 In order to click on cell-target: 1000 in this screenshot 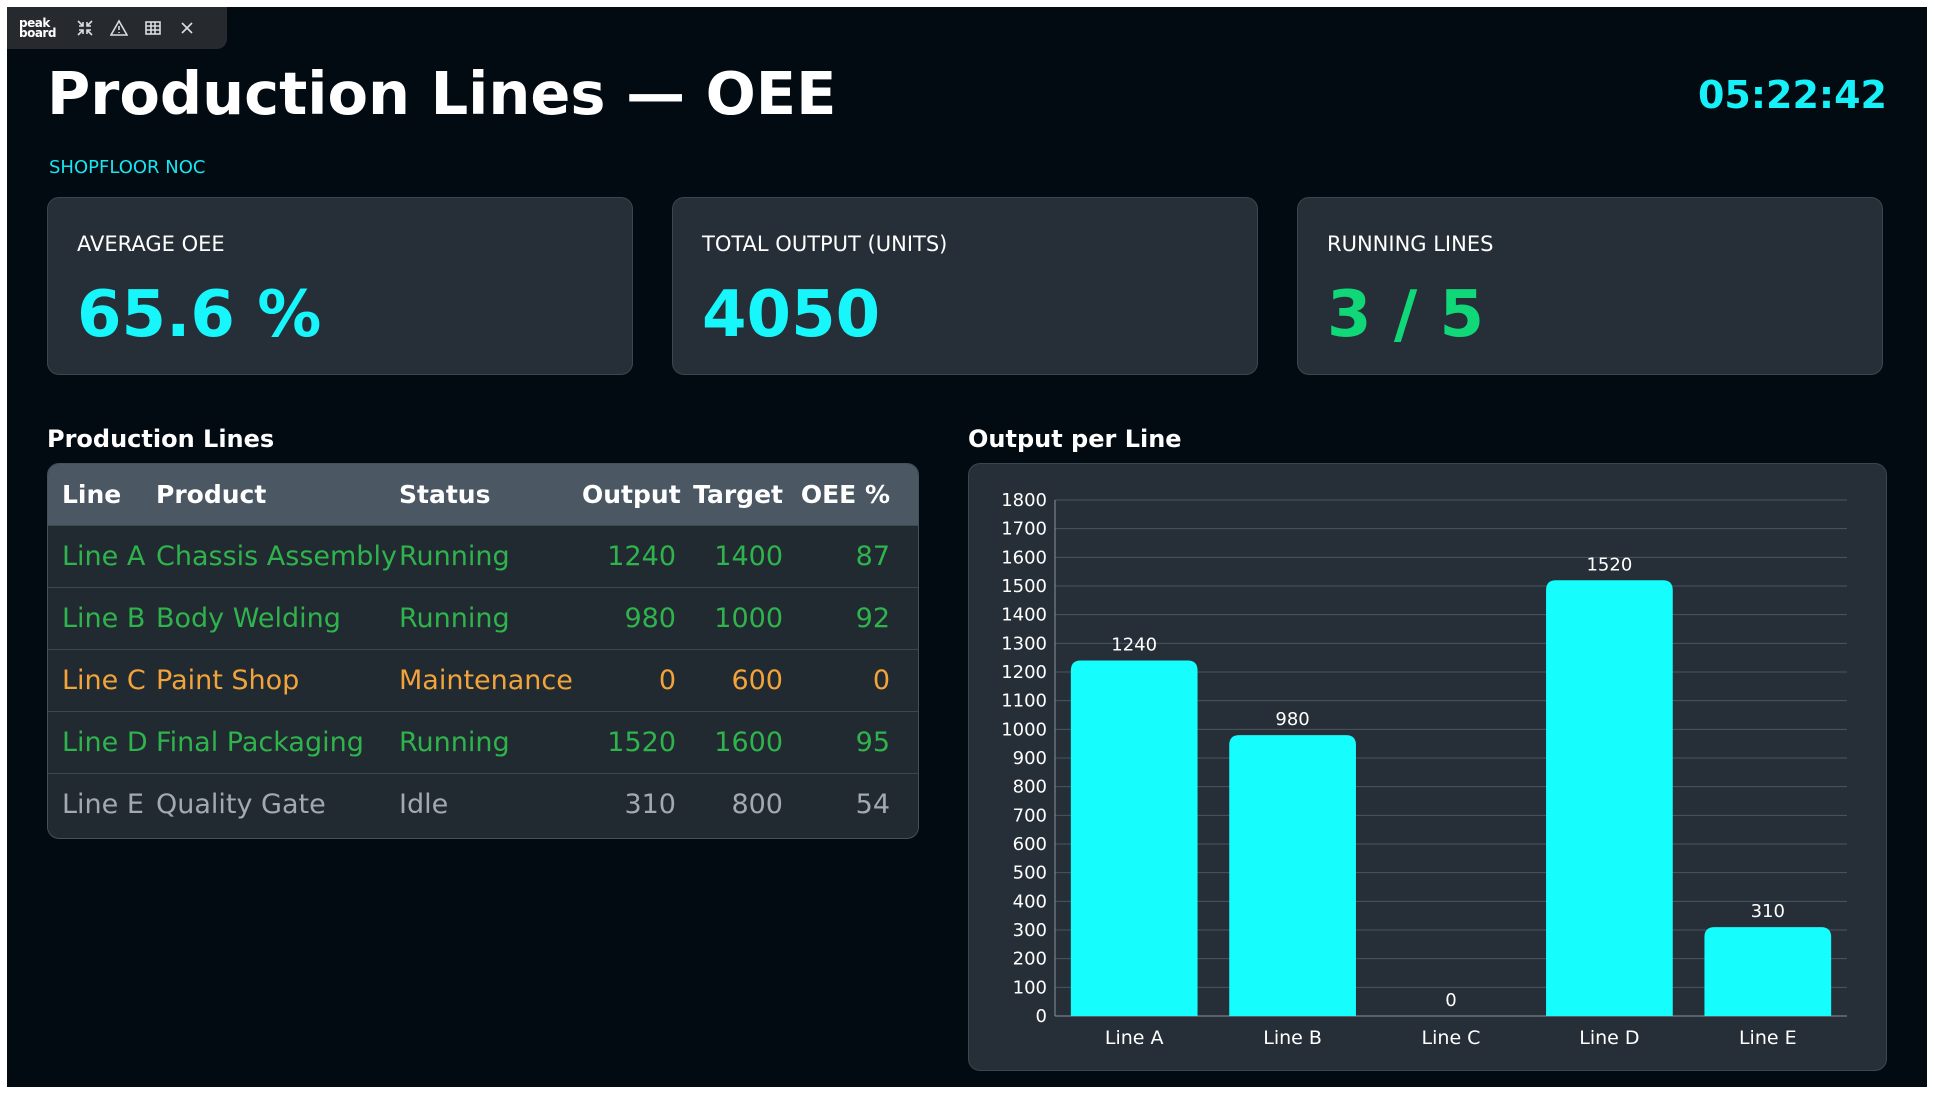, I will do `click(748, 618)`.